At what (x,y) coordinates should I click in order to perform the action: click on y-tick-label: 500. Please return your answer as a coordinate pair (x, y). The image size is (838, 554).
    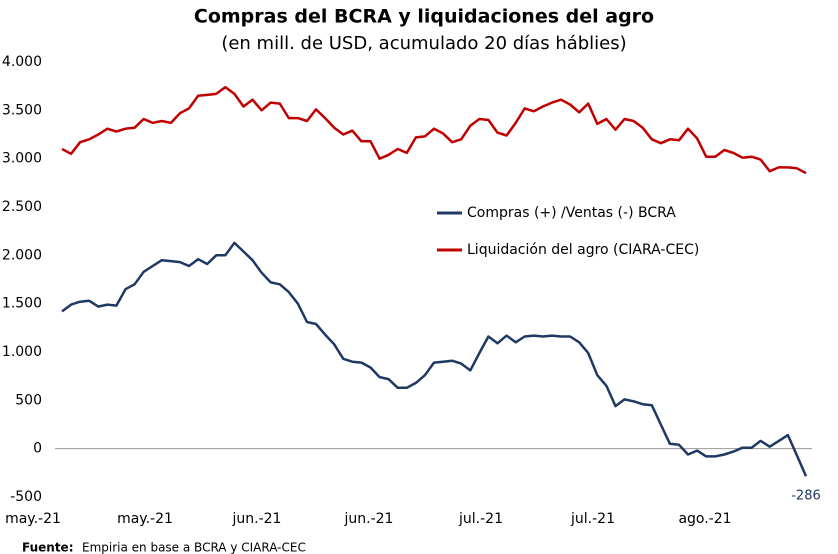
    Looking at the image, I should click on (28, 400).